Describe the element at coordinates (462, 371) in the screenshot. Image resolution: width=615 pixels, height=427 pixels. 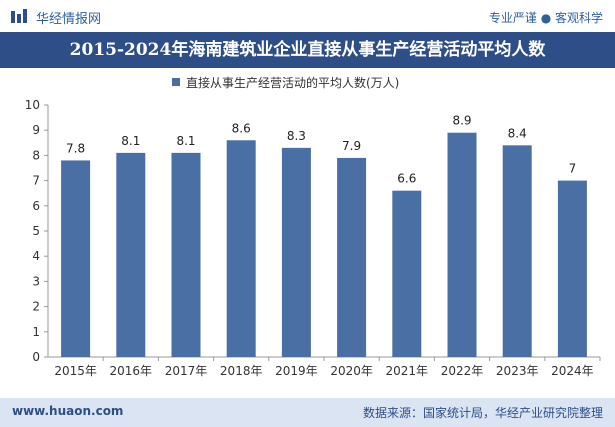
I see `x-tick-label: 2022年` at that location.